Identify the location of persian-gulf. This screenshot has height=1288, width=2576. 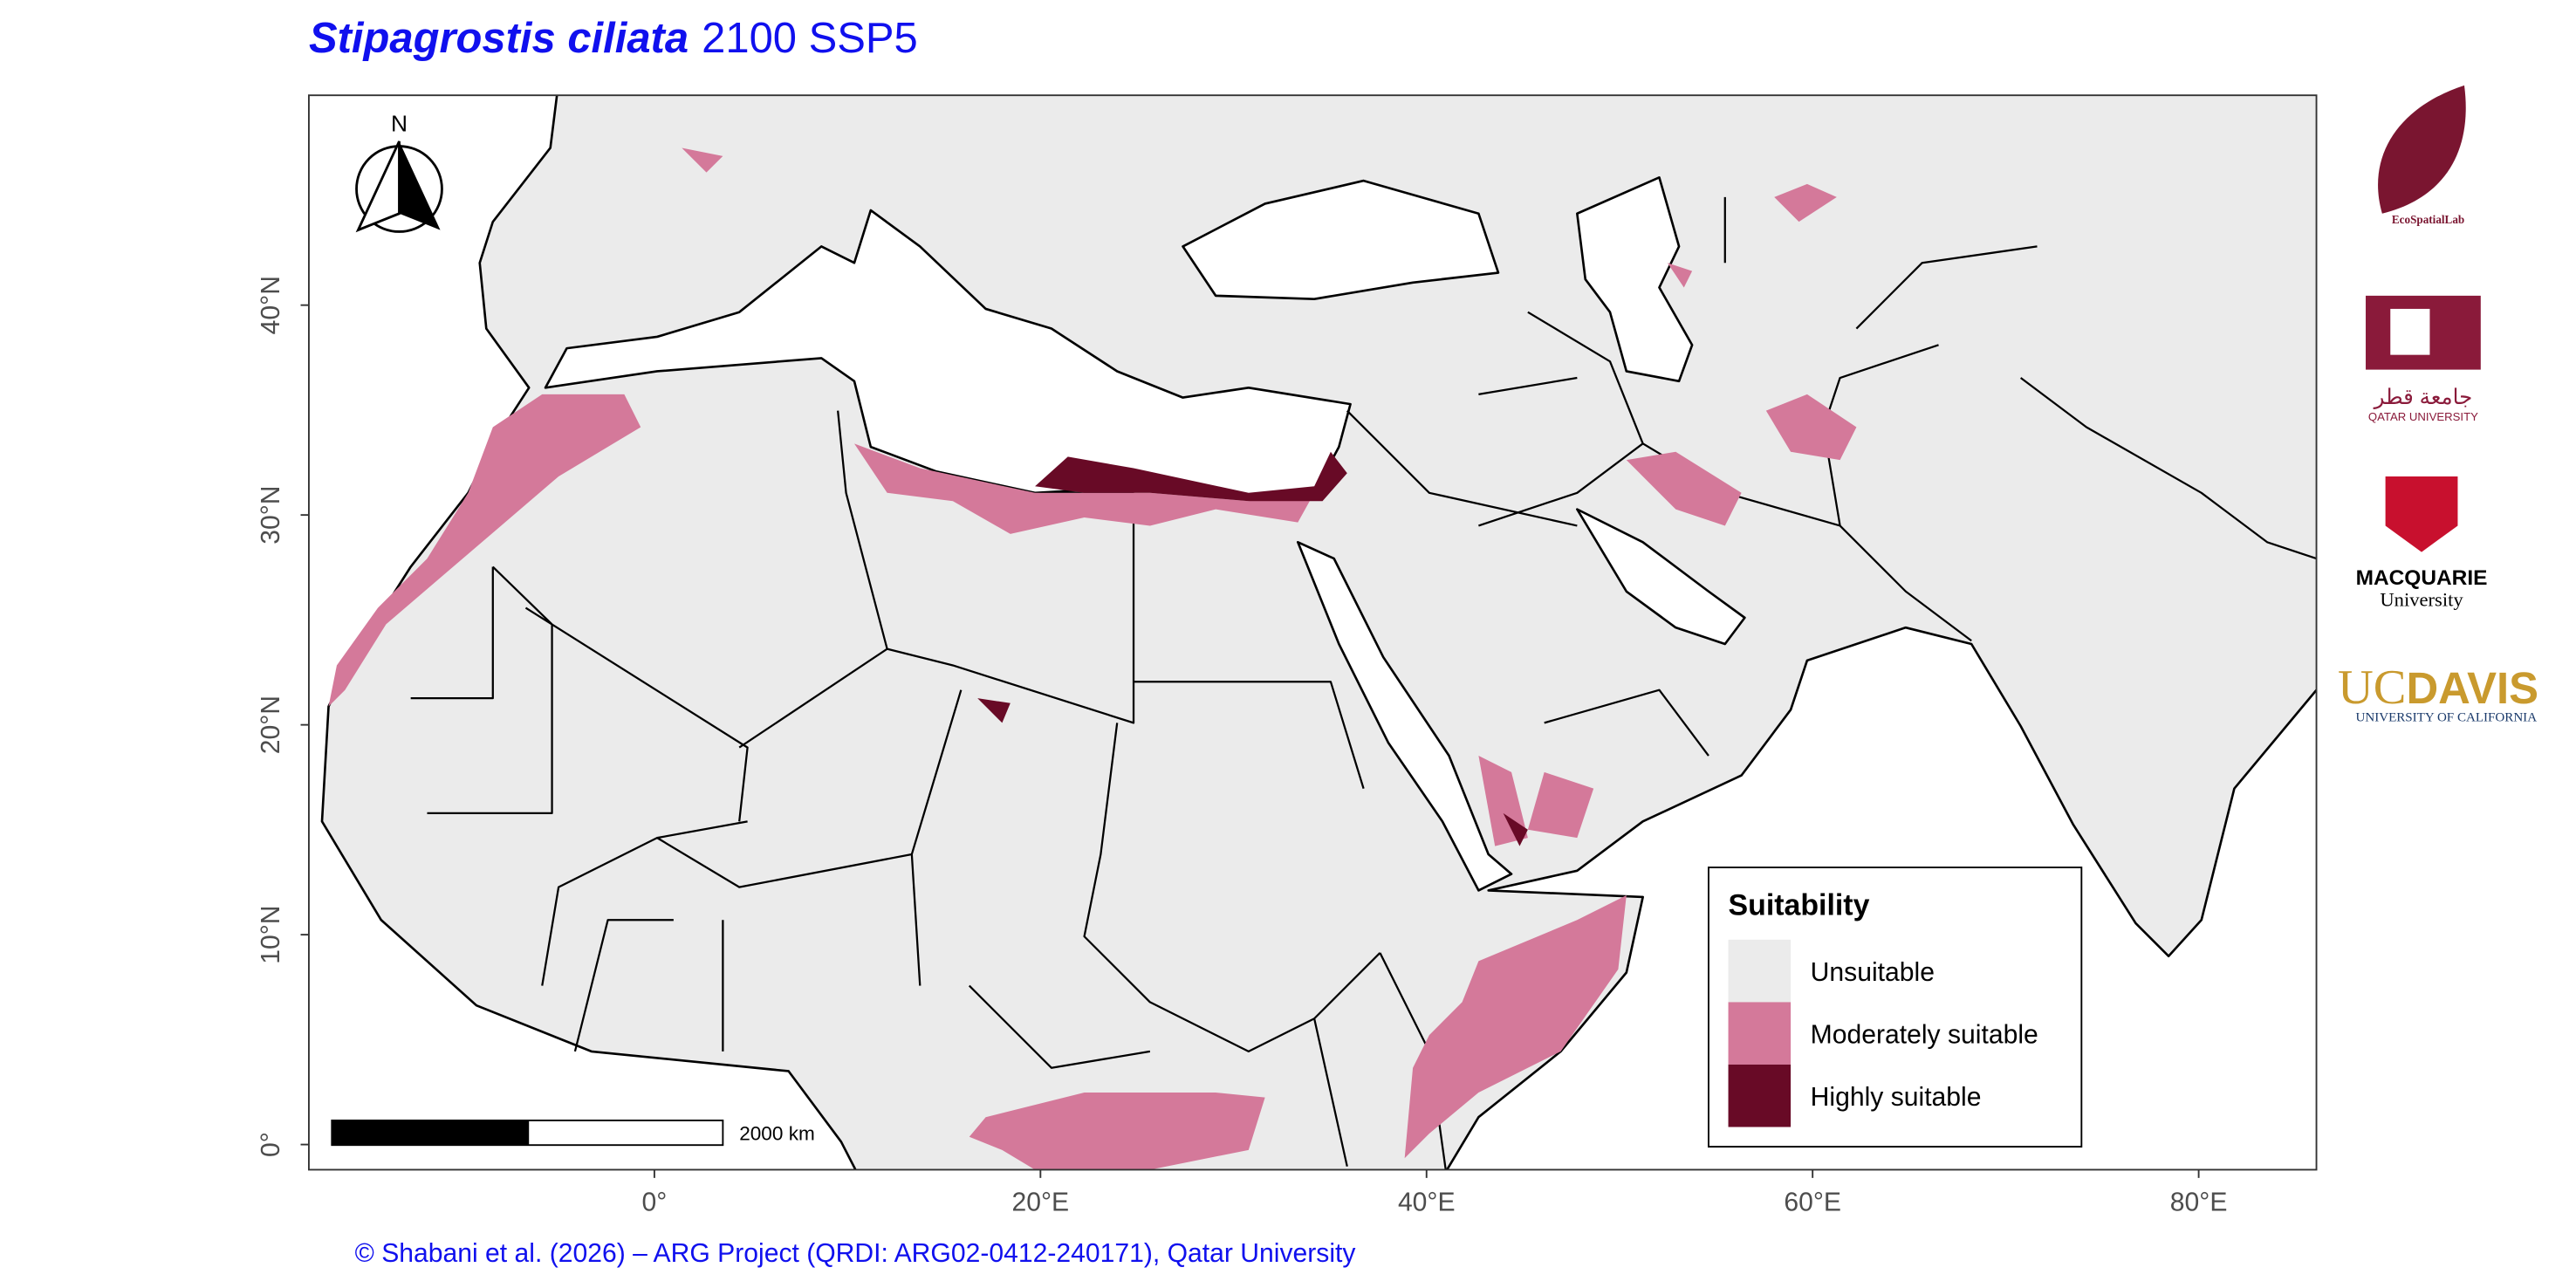
(1661, 577).